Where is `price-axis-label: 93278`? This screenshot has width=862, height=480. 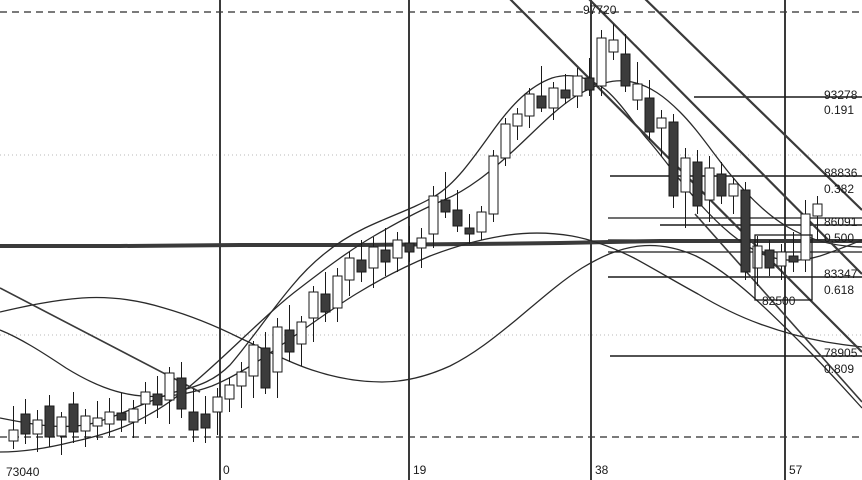 price-axis-label: 93278 is located at coordinates (841, 95).